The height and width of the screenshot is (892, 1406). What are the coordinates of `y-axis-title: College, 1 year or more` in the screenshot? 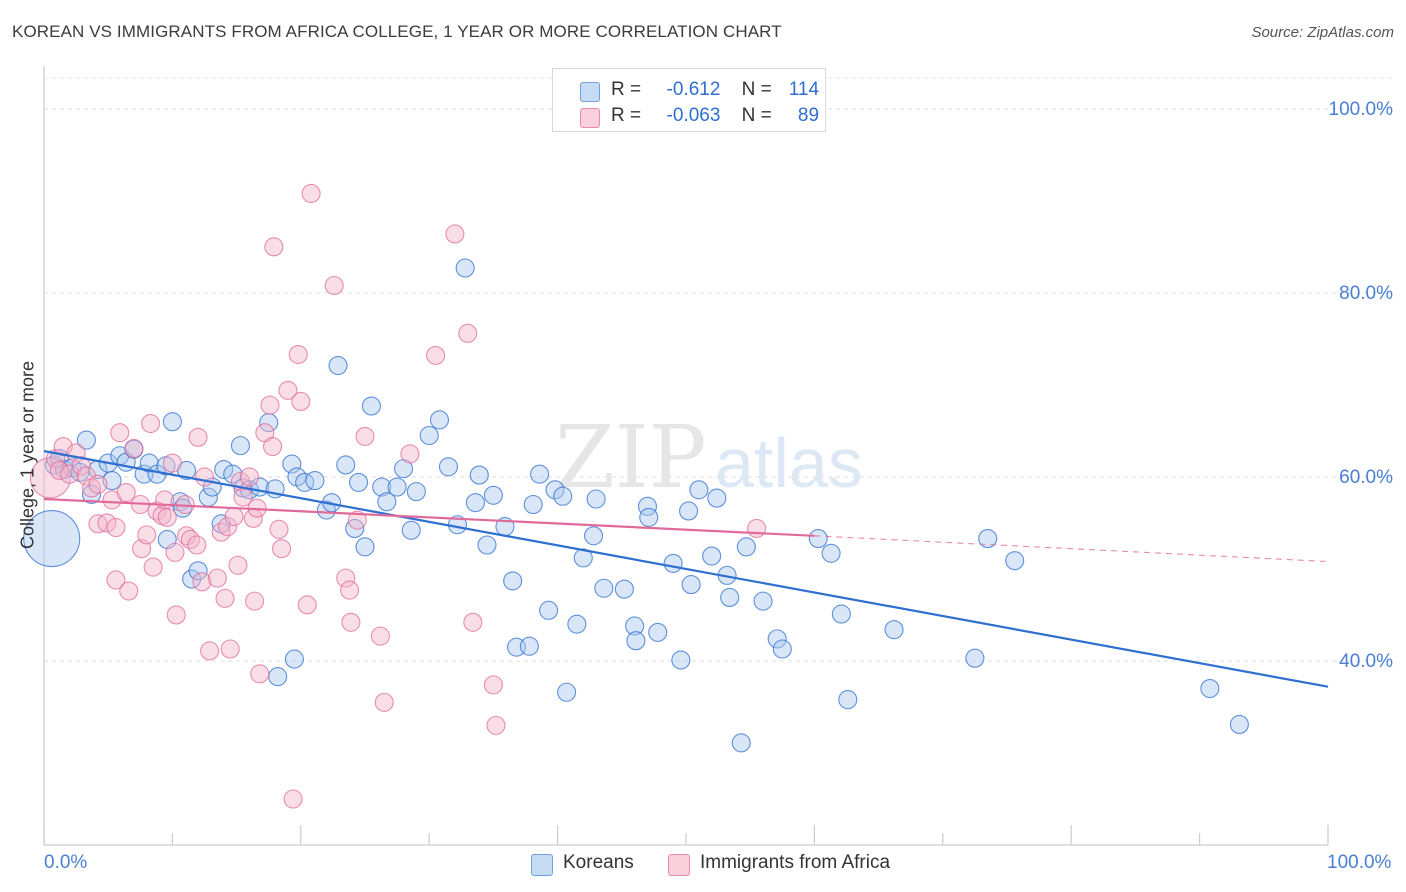 It's located at (27, 455).